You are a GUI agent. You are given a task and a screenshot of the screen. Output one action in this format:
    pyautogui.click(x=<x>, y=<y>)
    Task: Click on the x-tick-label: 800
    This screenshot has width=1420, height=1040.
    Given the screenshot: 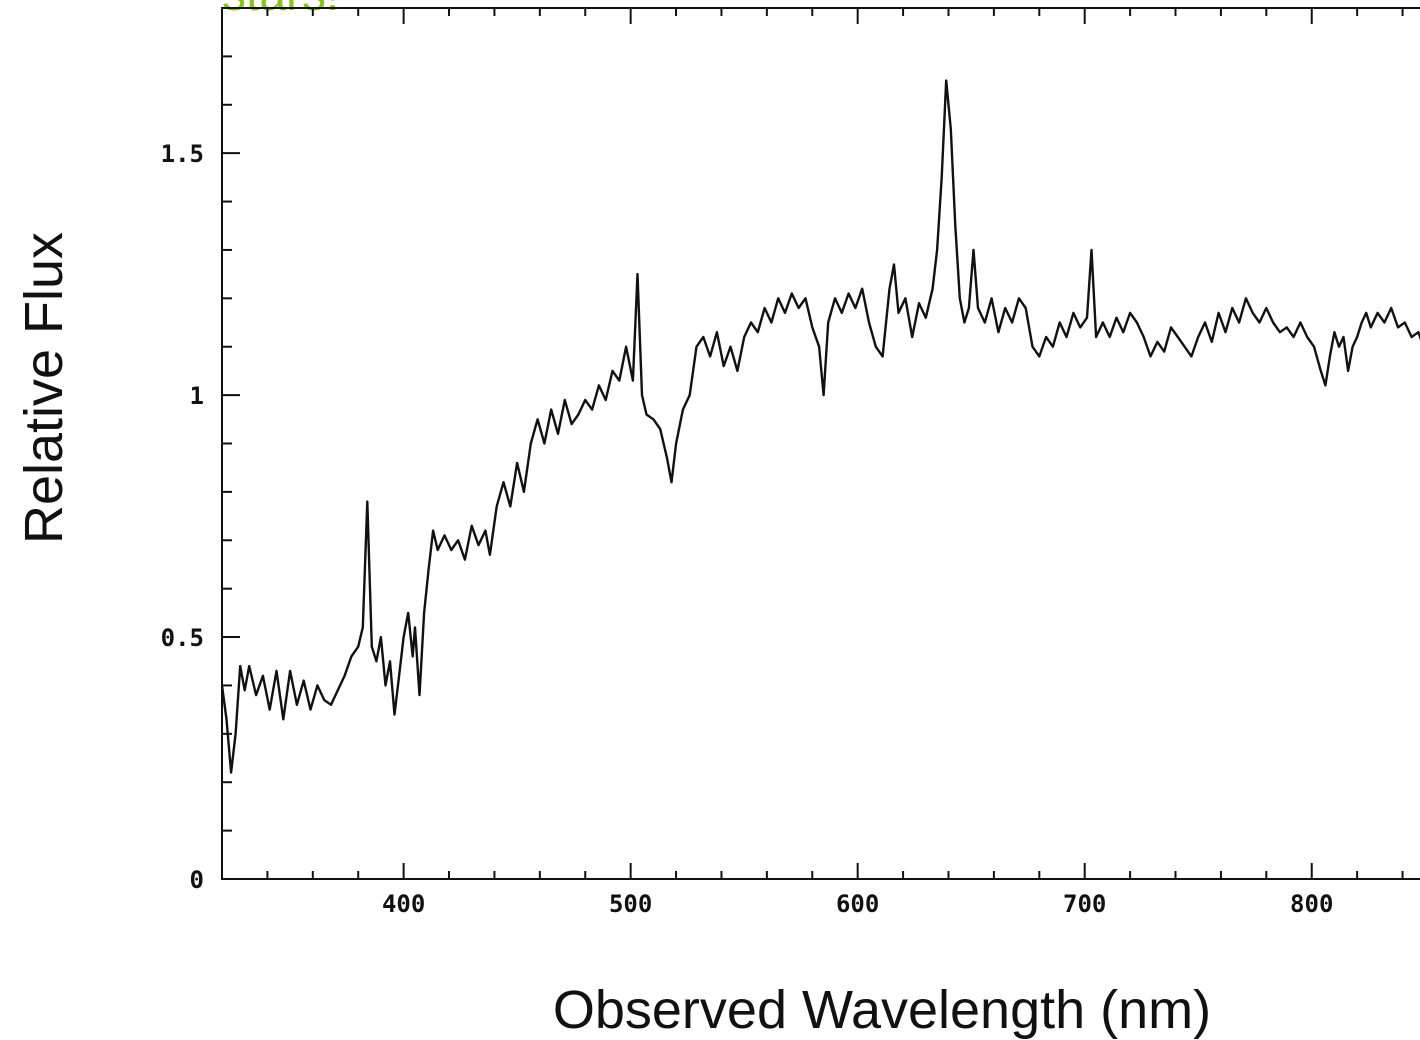 What is the action you would take?
    pyautogui.click(x=1311, y=904)
    